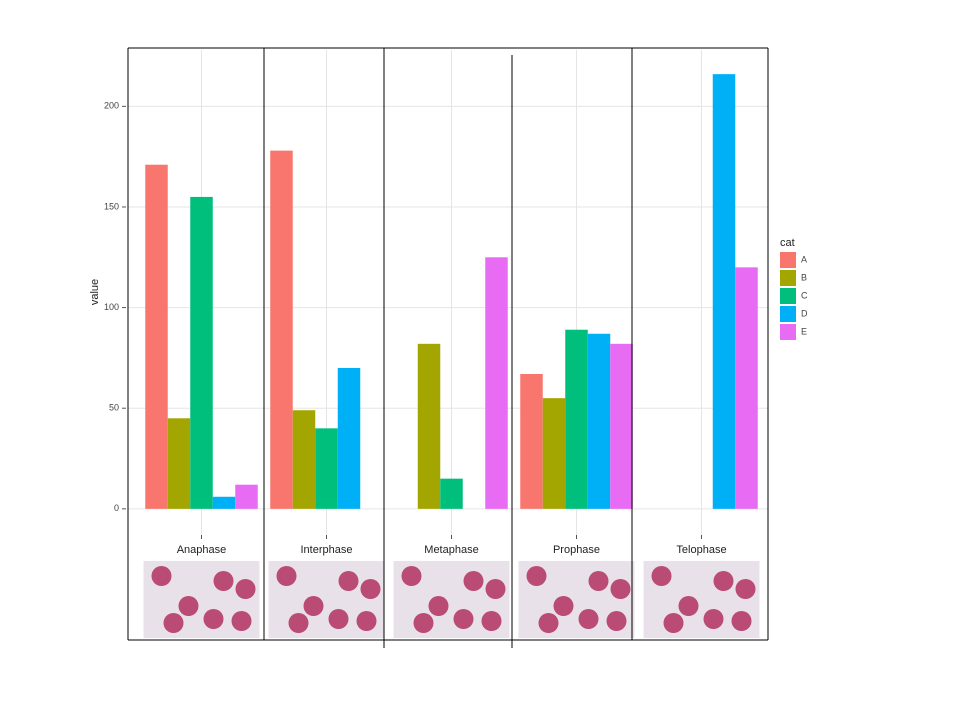 This screenshot has width=960, height=720. What do you see at coordinates (111, 206) in the screenshot?
I see `y-tick-label: 150` at bounding box center [111, 206].